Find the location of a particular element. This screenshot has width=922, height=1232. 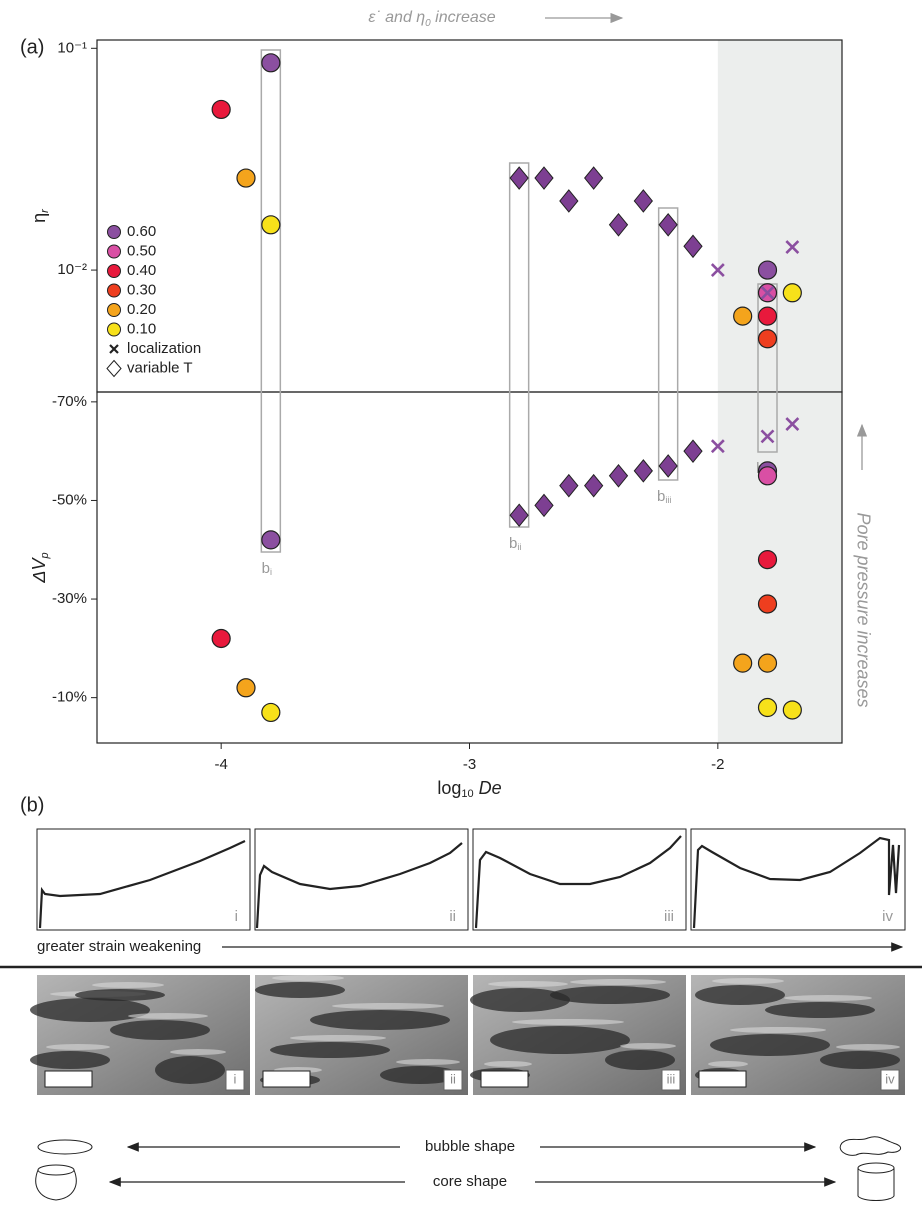

legend-label: 0.60 is located at coordinates (141, 231).